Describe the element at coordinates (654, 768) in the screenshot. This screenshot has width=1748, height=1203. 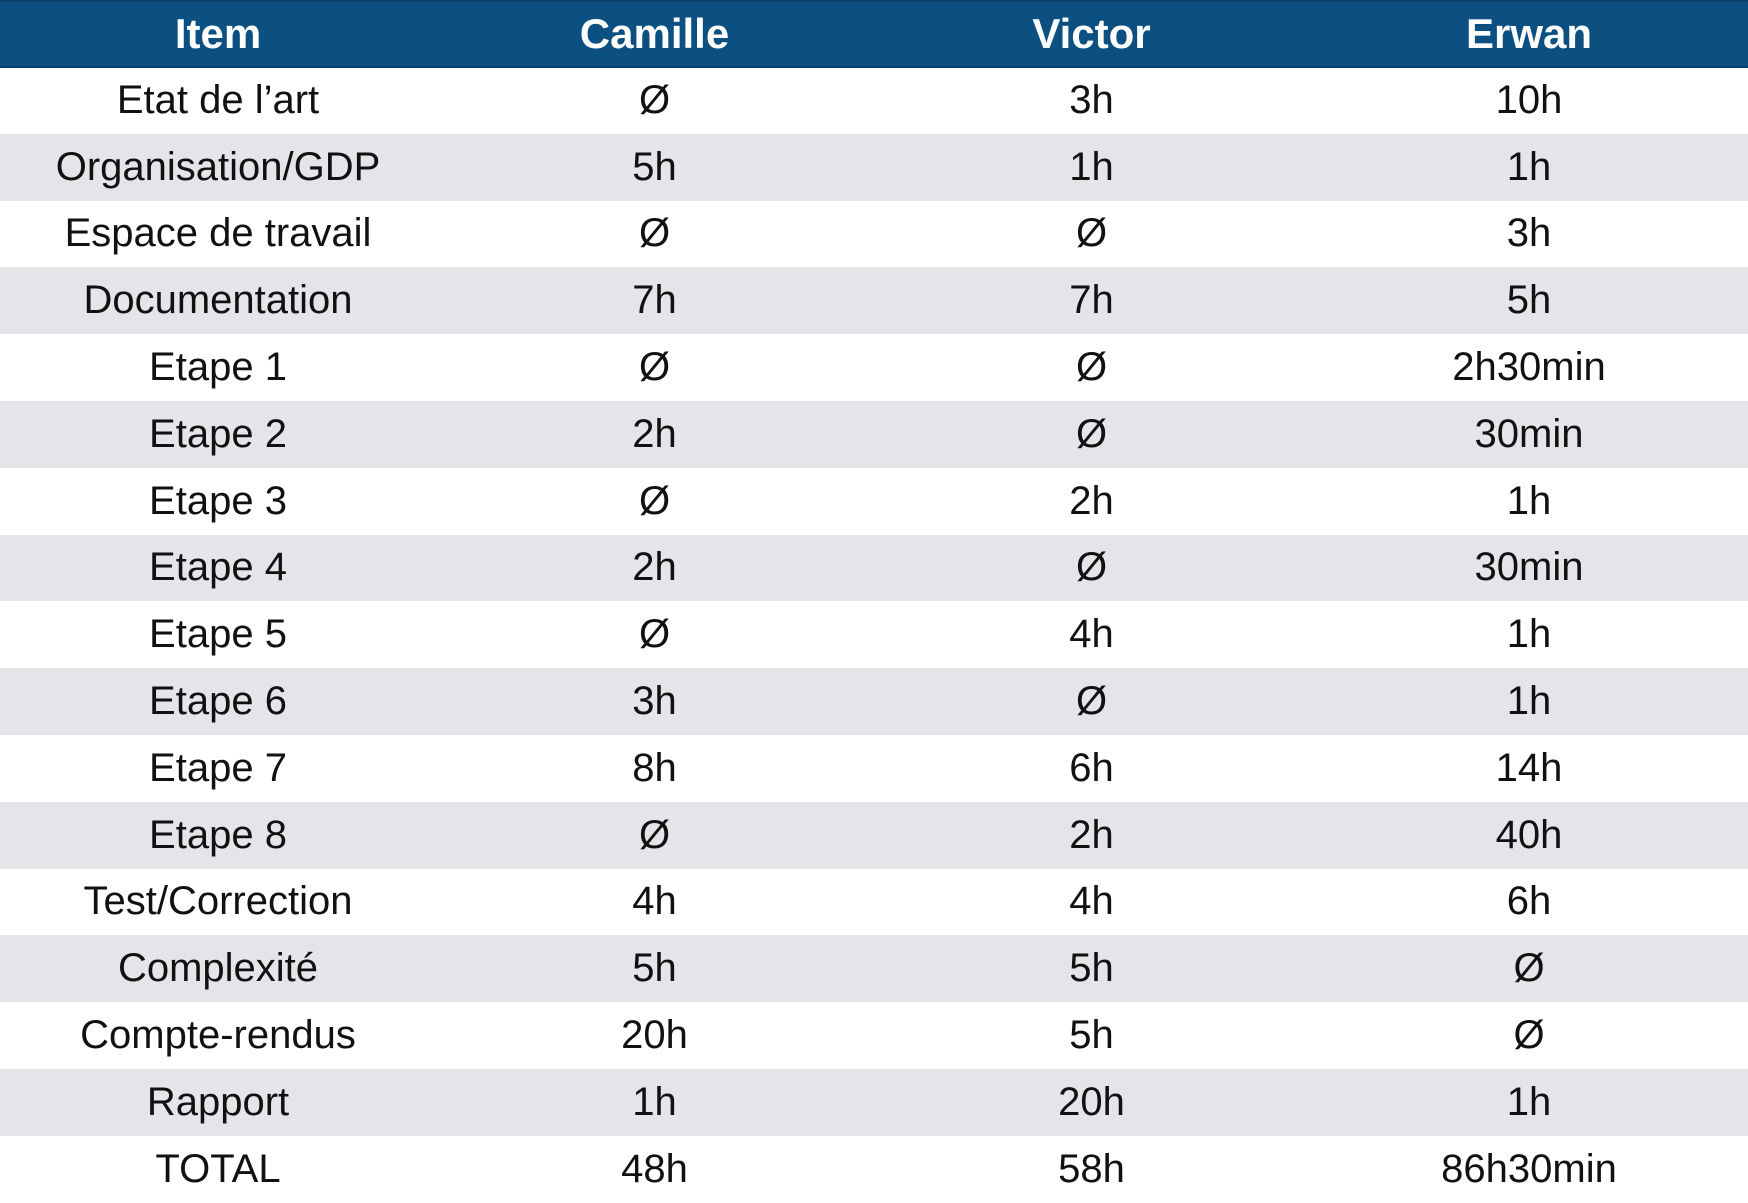
I see `camille-cell: 8h` at that location.